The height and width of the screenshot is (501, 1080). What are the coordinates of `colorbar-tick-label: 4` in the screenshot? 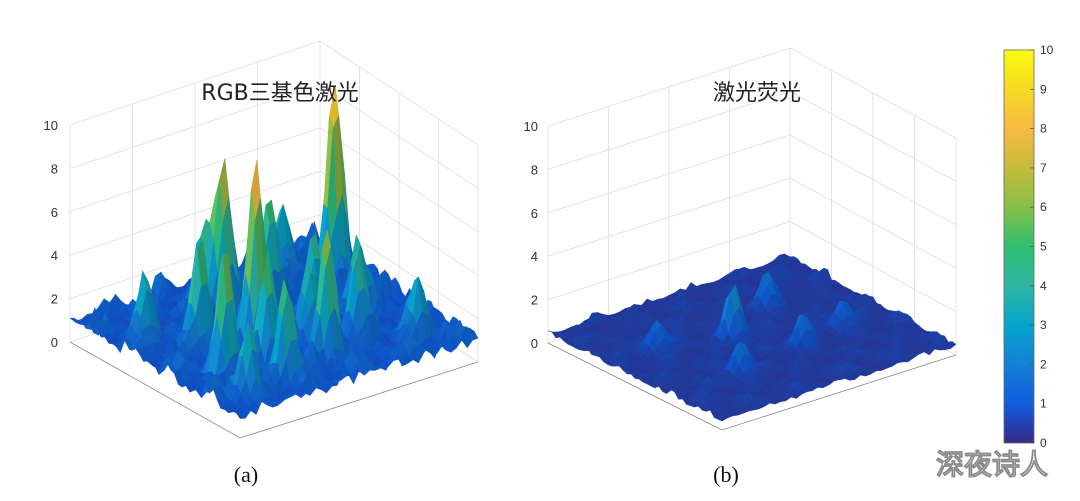 It's located at (1043, 286).